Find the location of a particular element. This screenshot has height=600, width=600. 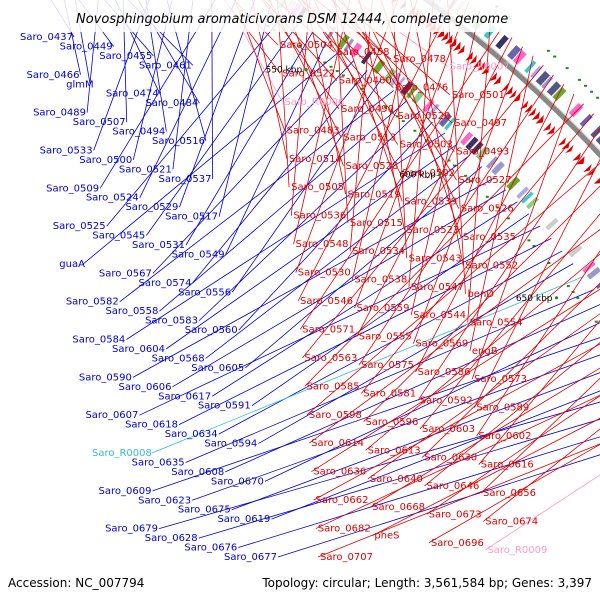

forward-gene-label: Saro_0539 is located at coordinates (430, 201).